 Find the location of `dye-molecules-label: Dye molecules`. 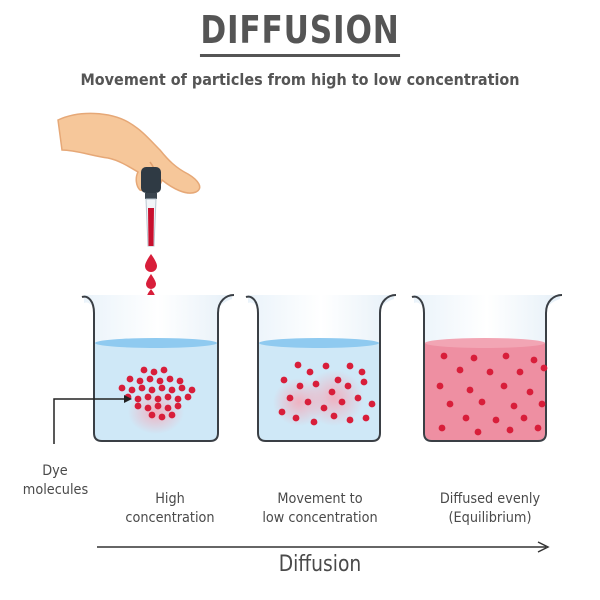

dye-molecules-label: Dye molecules is located at coordinates (55, 480).